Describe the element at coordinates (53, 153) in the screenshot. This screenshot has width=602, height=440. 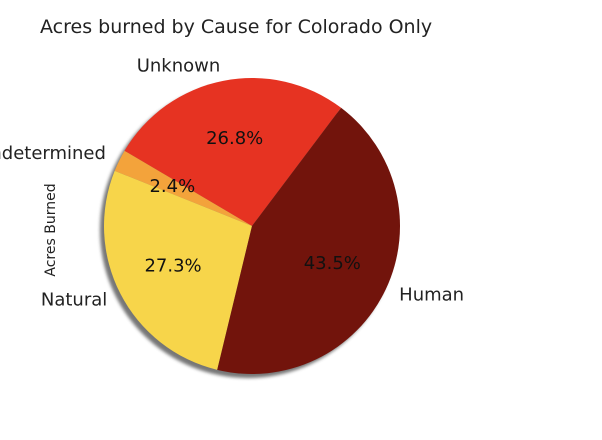
I see `slice-label-undetermined: Undetermined` at that location.